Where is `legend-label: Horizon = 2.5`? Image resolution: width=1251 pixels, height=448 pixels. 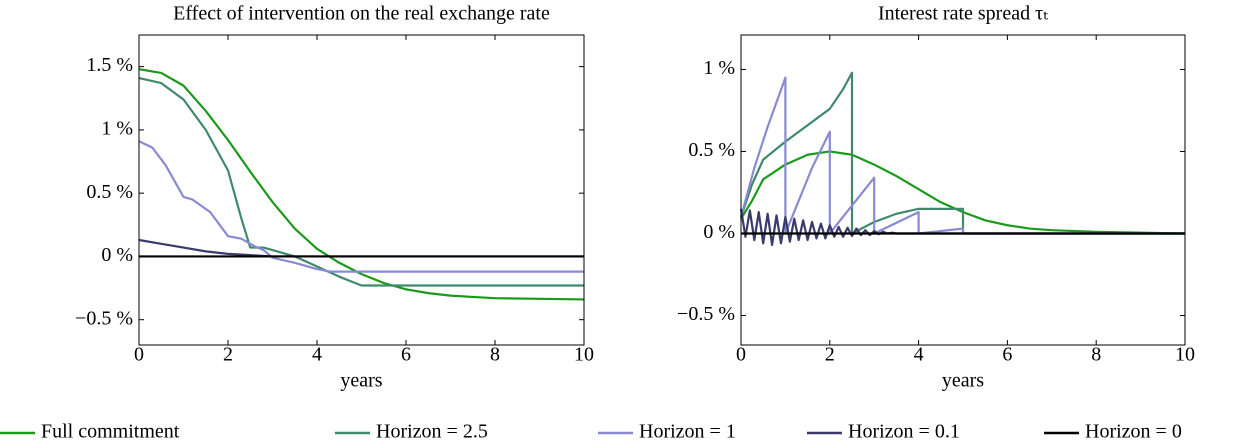 legend-label: Horizon = 2.5 is located at coordinates (432, 432).